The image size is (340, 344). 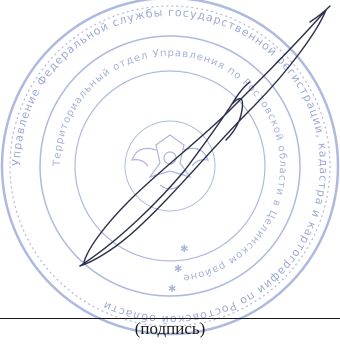 I want to click on seal-stars-icon: ✱ ✱ ✱, so click(x=178, y=269).